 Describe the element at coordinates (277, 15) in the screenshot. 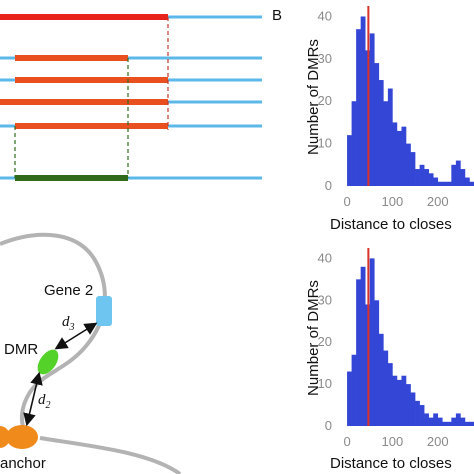

I see `panel-b-letter: B` at that location.